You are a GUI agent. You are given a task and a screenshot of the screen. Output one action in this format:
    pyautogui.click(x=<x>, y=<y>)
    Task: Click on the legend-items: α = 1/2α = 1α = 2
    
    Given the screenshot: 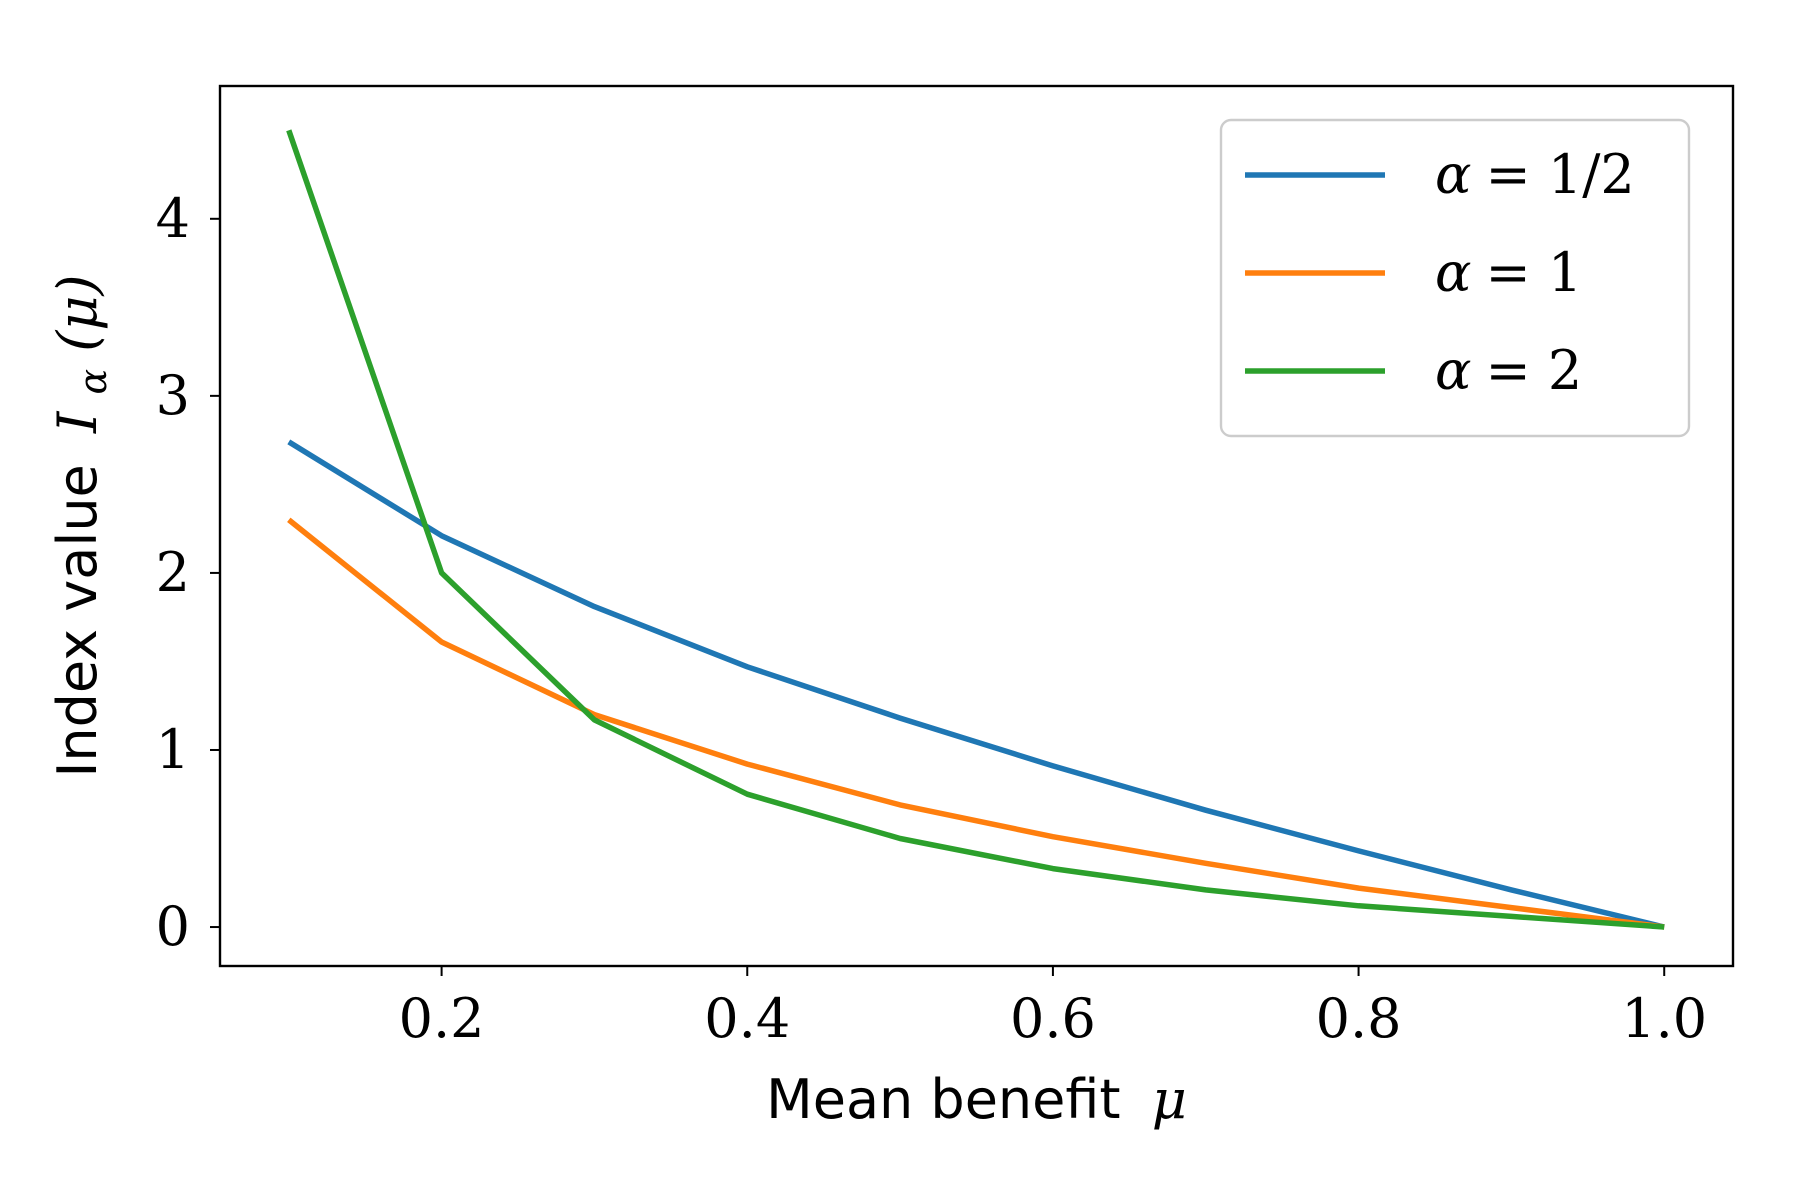 What is the action you would take?
    pyautogui.click(x=1440, y=272)
    